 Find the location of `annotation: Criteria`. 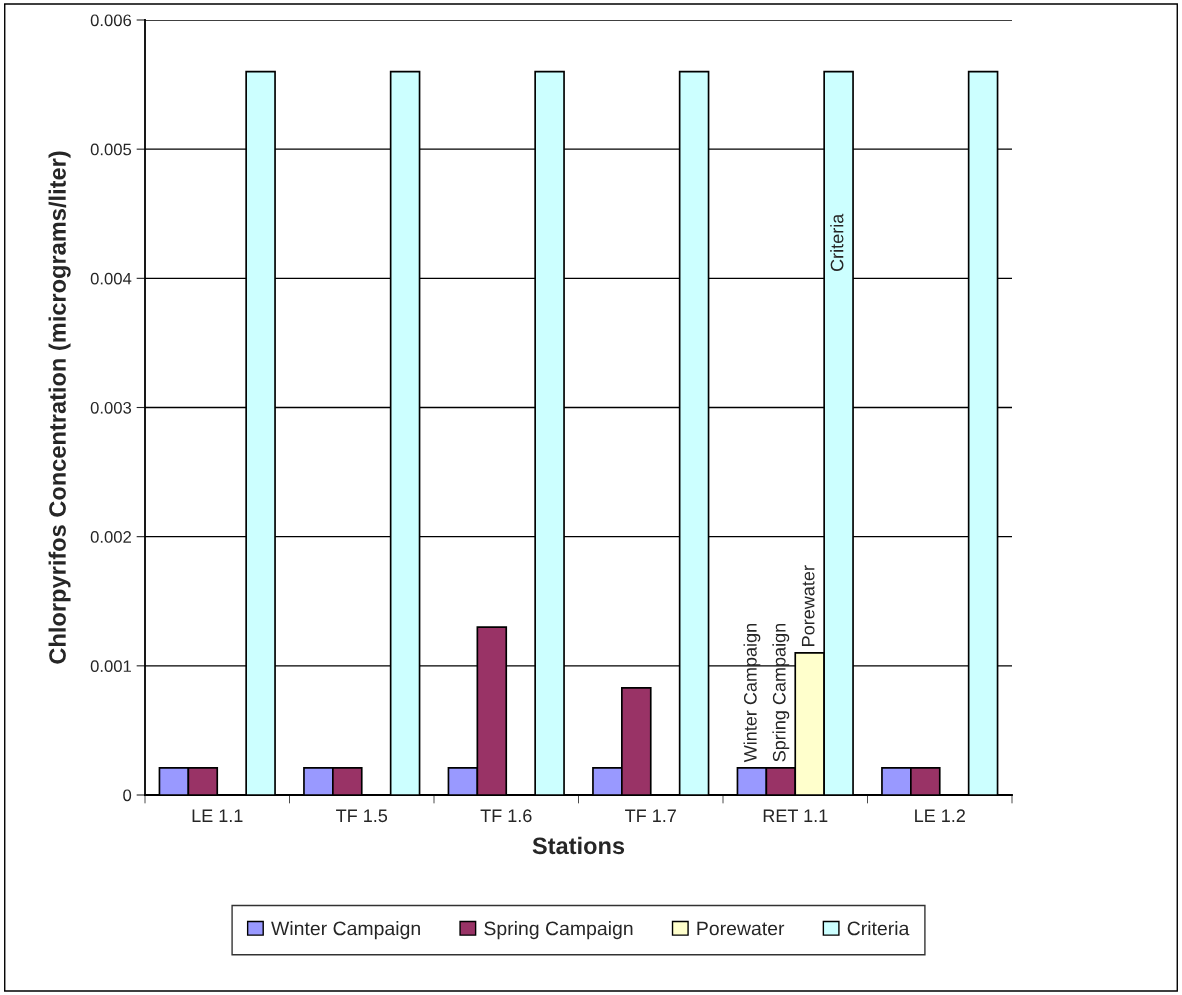

annotation: Criteria is located at coordinates (837, 242).